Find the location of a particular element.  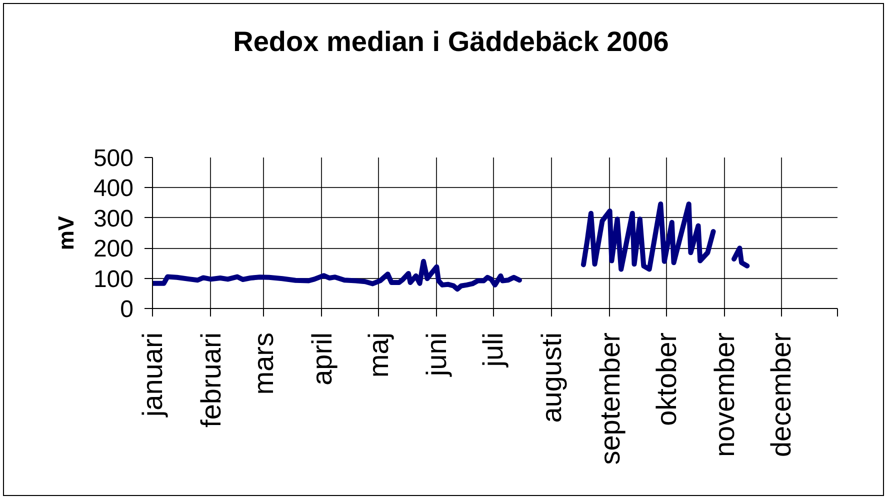

x-tick-label: september is located at coordinates (610, 398).